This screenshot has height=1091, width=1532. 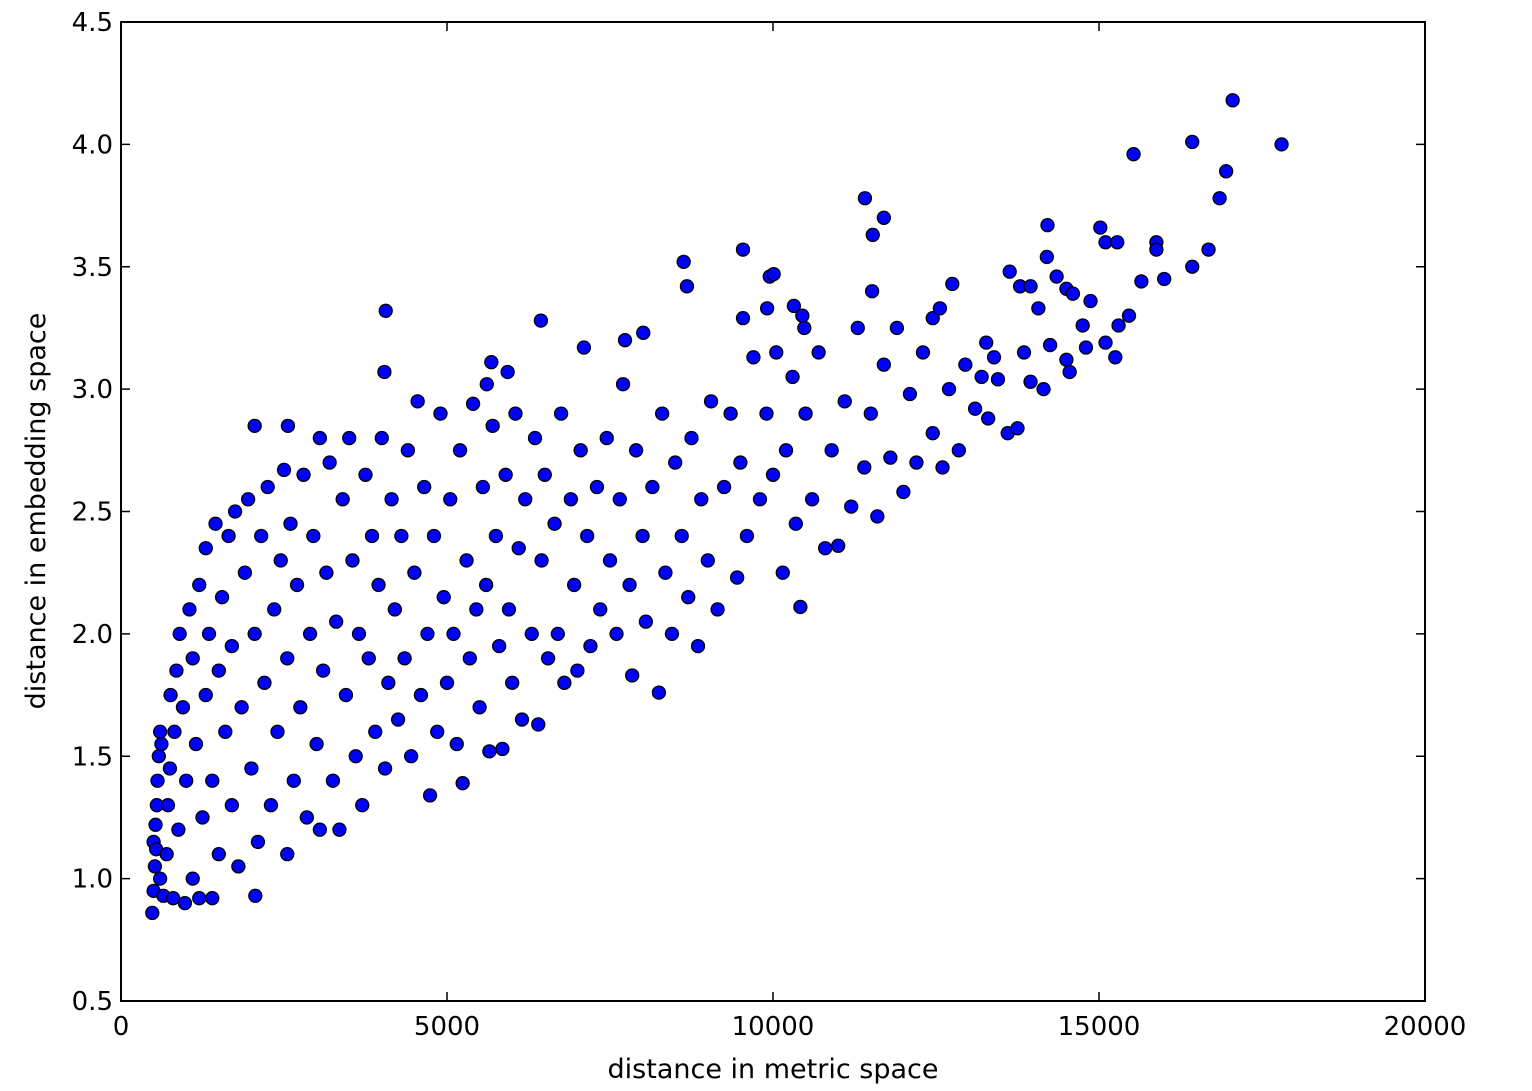 I want to click on y-tick-label: 1.0, so click(x=92, y=880).